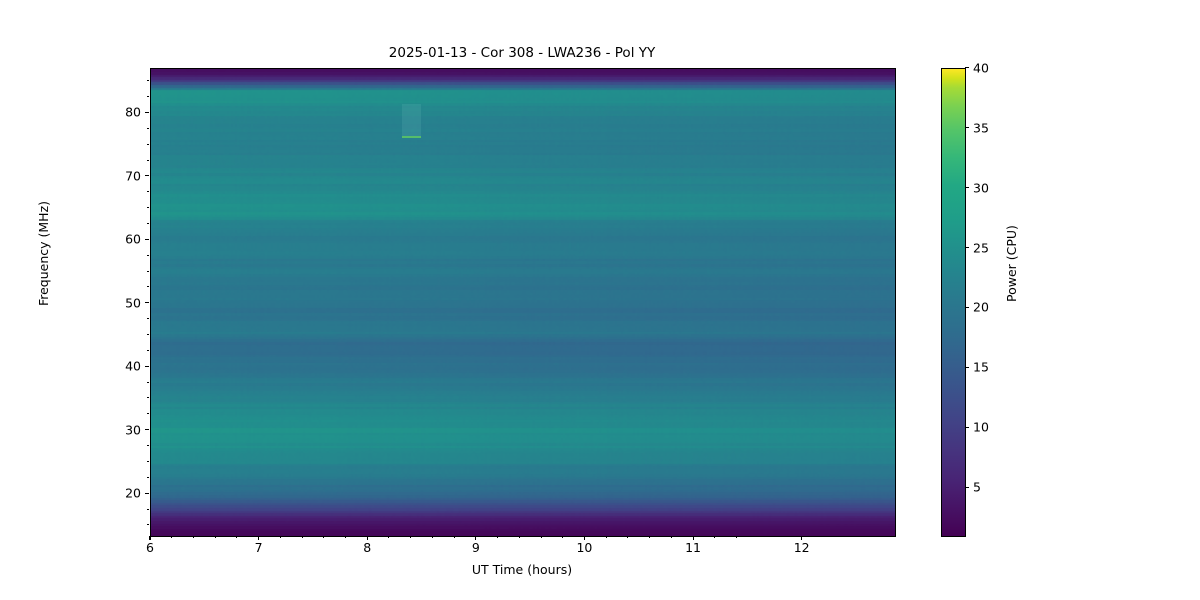 The height and width of the screenshot is (600, 1200). I want to click on colorbar, so click(953, 302).